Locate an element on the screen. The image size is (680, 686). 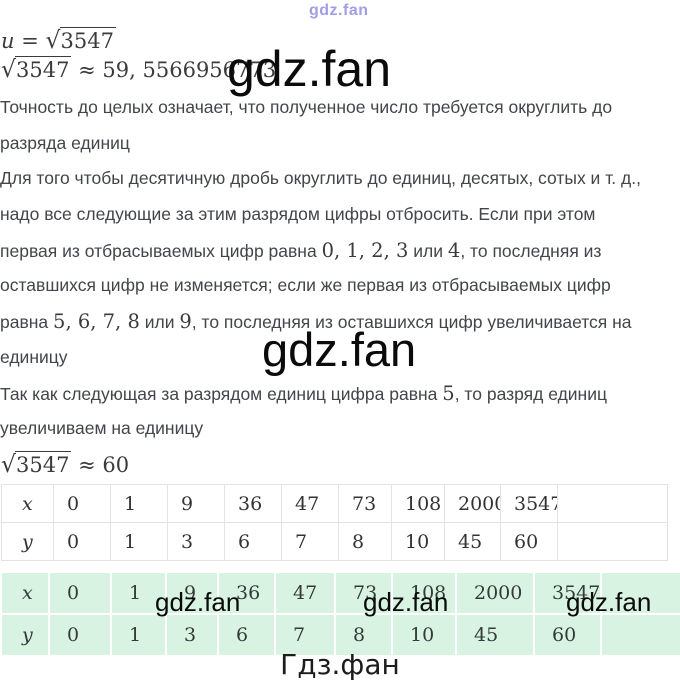
text-segment: равна is located at coordinates (27, 322).